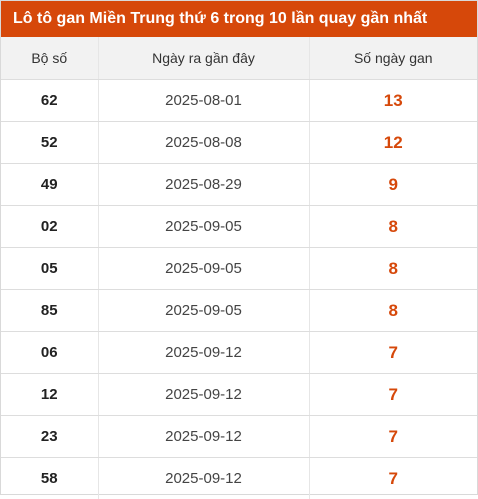 This screenshot has width=478, height=499. Describe the element at coordinates (393, 185) in the screenshot. I see `cell-days: 9` at that location.